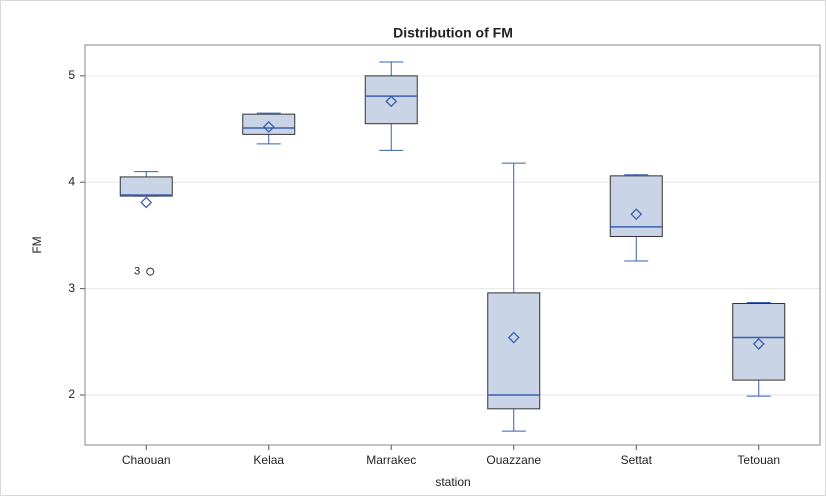 This screenshot has width=826, height=496. Describe the element at coordinates (452, 482) in the screenshot. I see `x-axis-label: station` at that location.